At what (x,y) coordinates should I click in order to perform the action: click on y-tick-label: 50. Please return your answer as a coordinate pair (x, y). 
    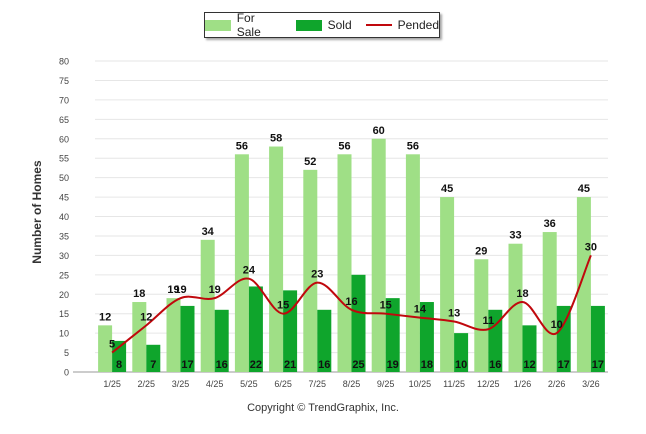
    Looking at the image, I should click on (64, 178).